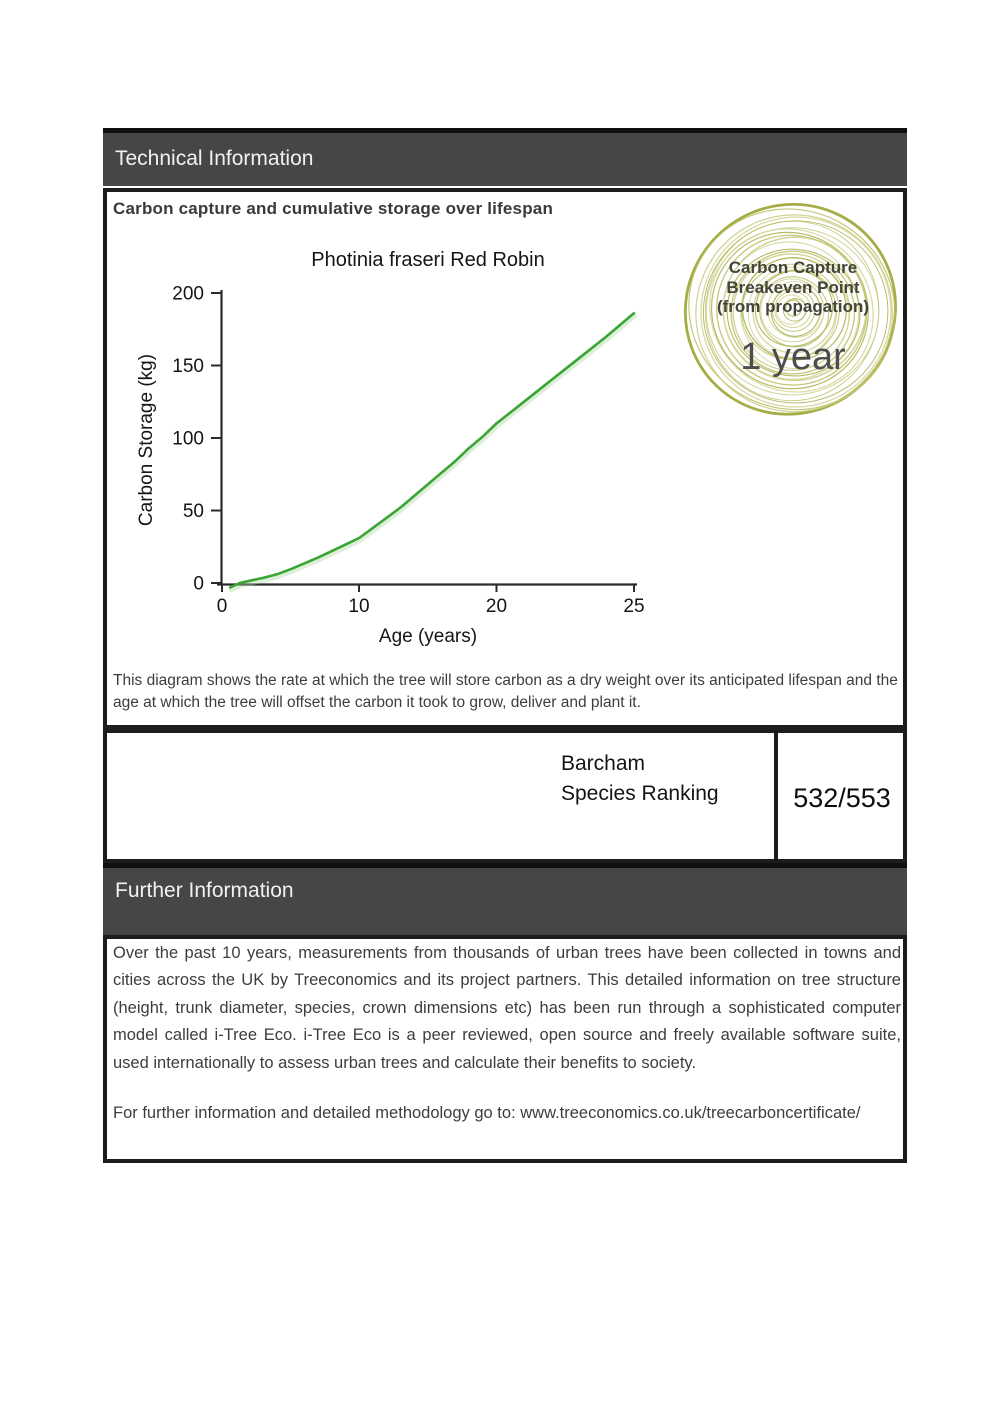  I want to click on carbon-curve, so click(432, 450).